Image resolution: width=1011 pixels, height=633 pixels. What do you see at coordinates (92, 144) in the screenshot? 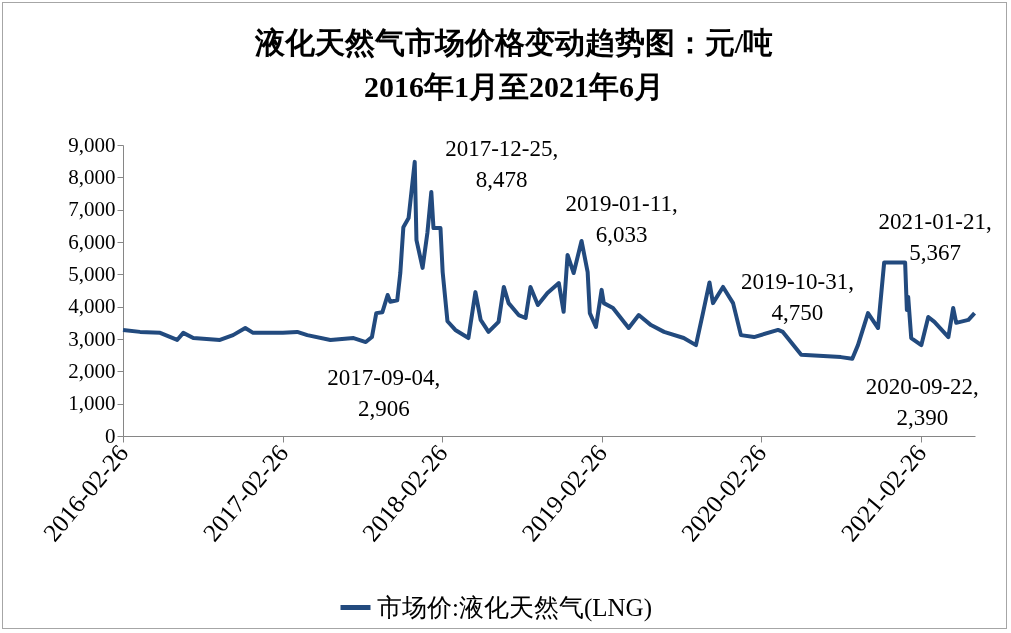
I see `y-tick-label: 9,000` at bounding box center [92, 144].